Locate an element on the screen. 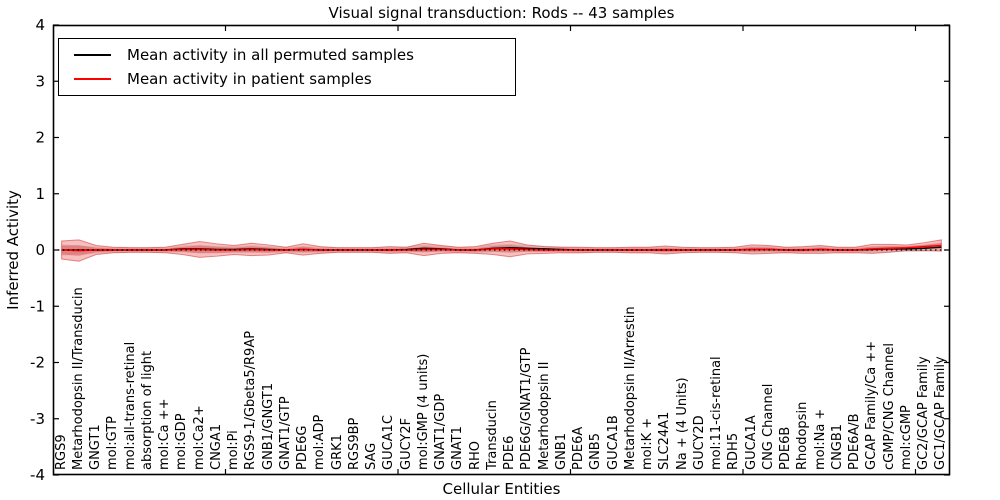 This screenshot has width=1000, height=500. x-tick-label: PDE6B is located at coordinates (786, 448).